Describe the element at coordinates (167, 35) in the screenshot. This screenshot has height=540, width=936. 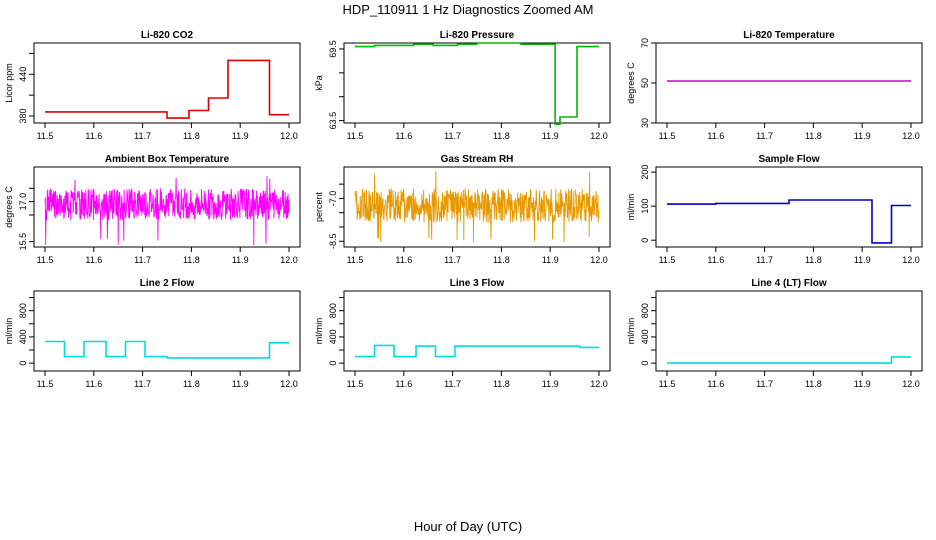
I see `panel-title: Li-820 CO2` at that location.